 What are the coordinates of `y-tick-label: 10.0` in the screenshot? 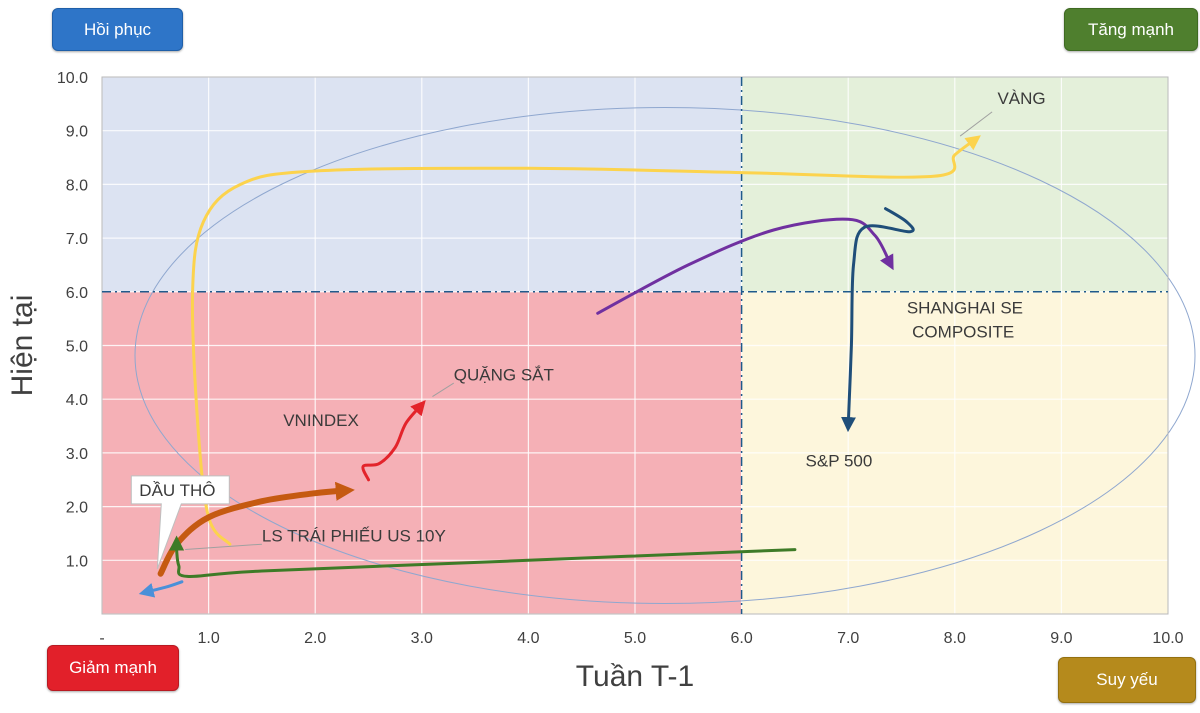 It's located at (72, 78).